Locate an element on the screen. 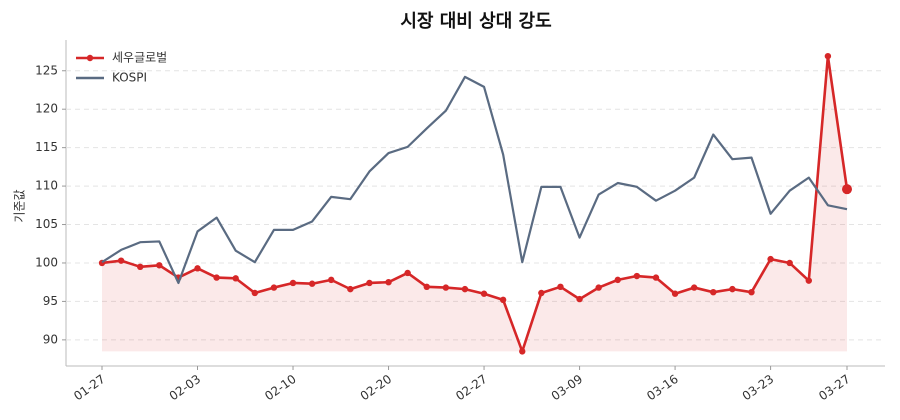 This screenshot has height=420, width=900. legend-marker is located at coordinates (90, 58).